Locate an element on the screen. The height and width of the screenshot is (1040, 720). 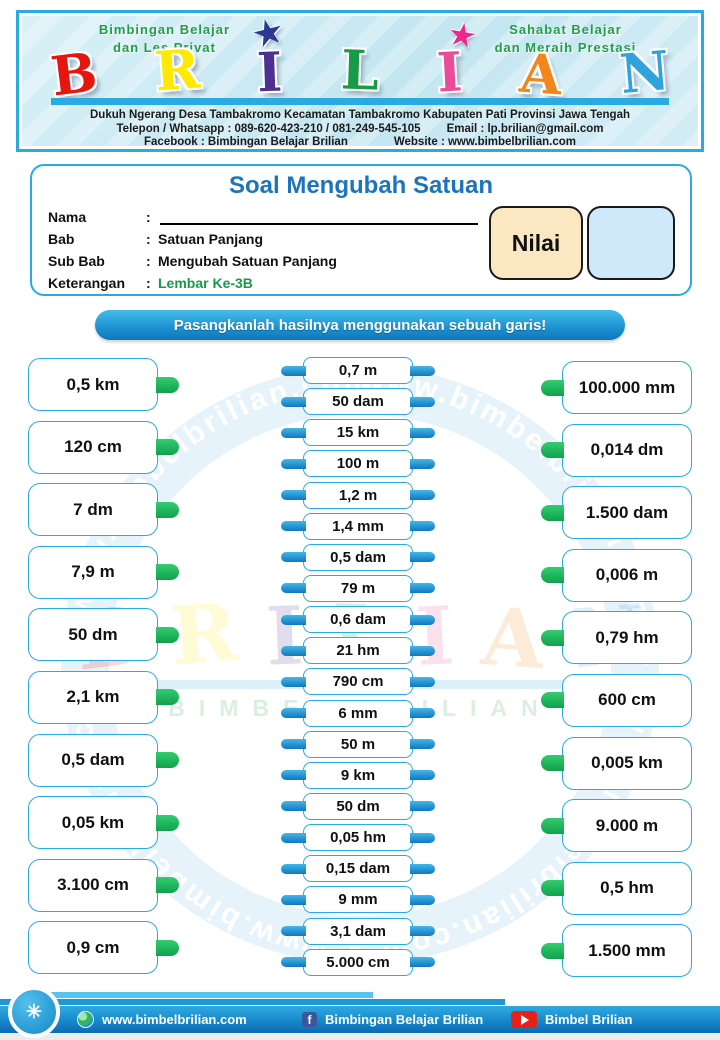
match-item-label: 0,5 hm is located at coordinates (627, 888).